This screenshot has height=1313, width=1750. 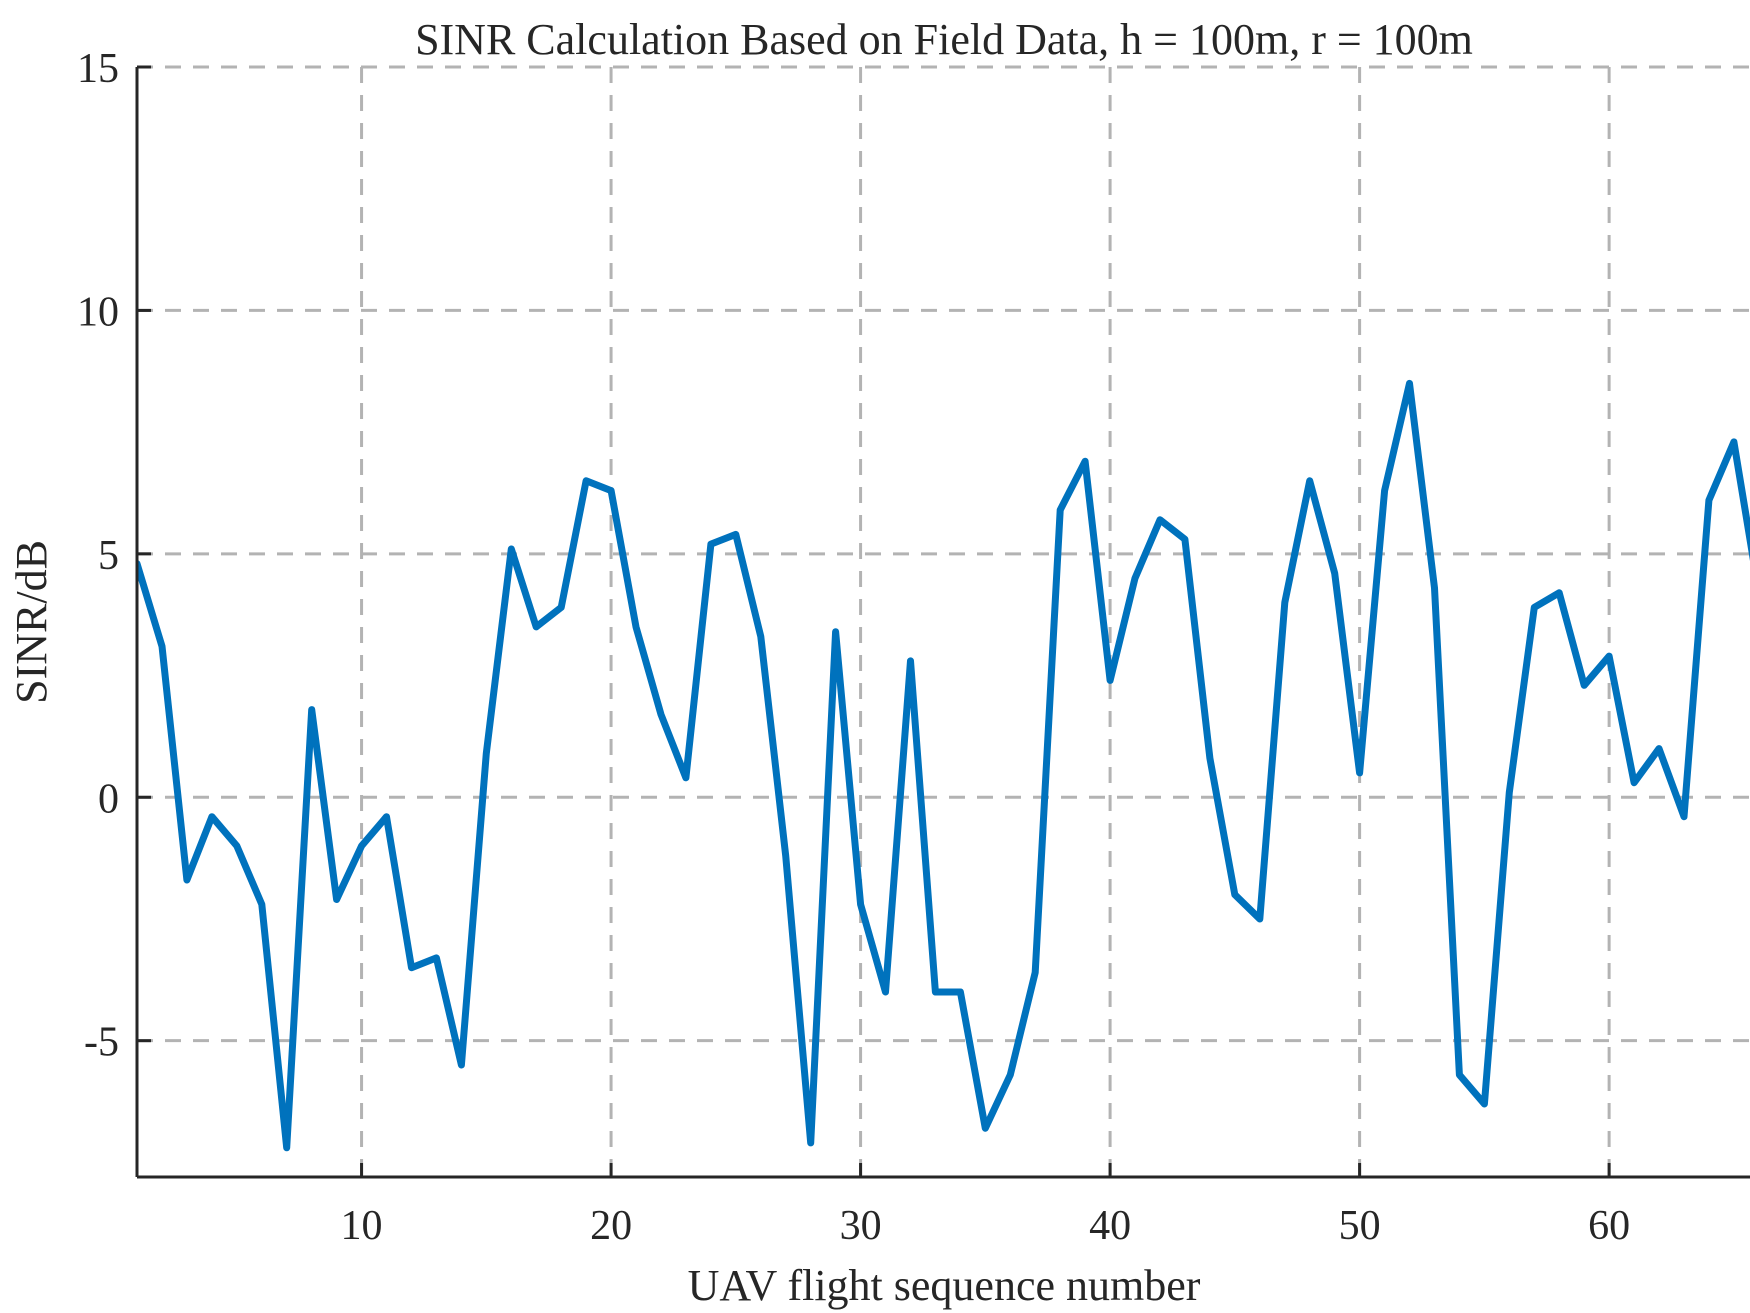 What do you see at coordinates (98, 312) in the screenshot?
I see `y-tick-label: 10` at bounding box center [98, 312].